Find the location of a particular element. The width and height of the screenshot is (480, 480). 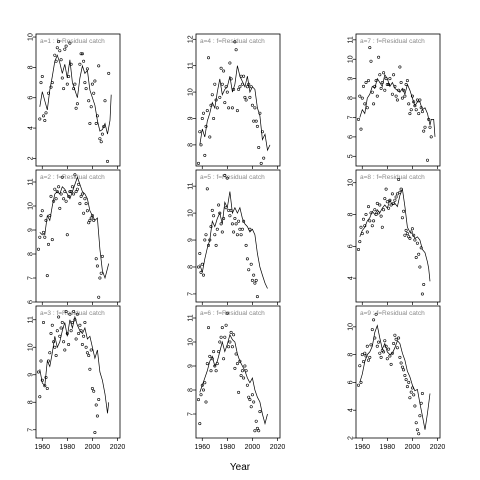

y-tick-label: 10 is located at coordinates (191, 92).